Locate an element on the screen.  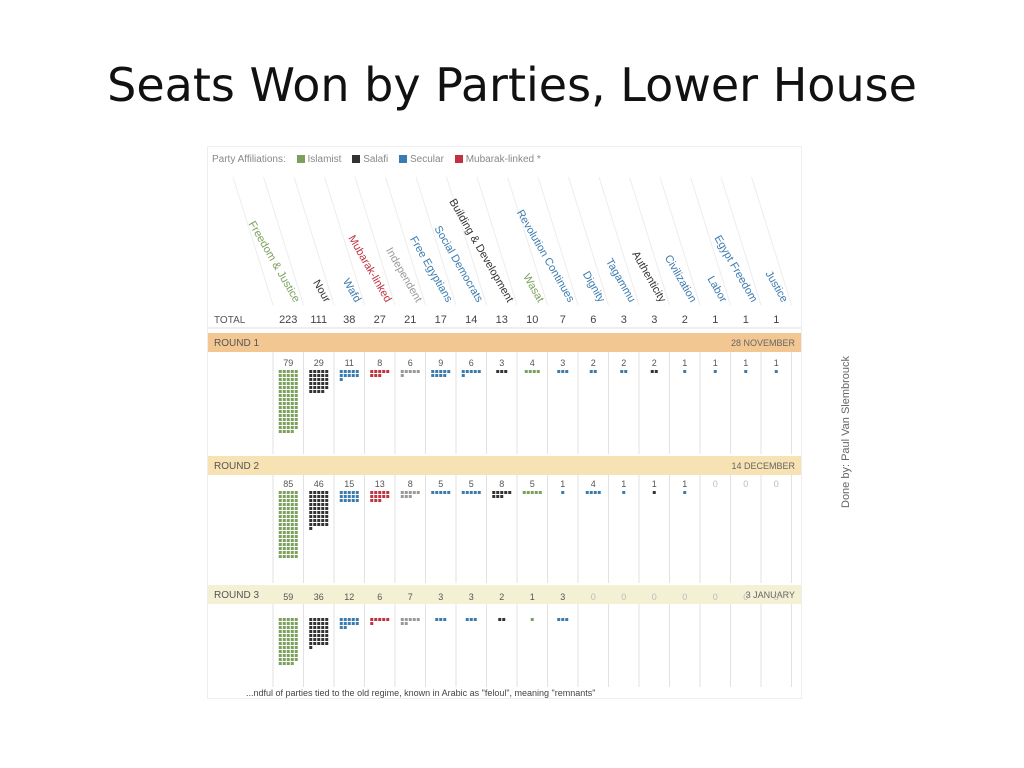
round1-value-building-development: 3 is located at coordinates (501, 363).